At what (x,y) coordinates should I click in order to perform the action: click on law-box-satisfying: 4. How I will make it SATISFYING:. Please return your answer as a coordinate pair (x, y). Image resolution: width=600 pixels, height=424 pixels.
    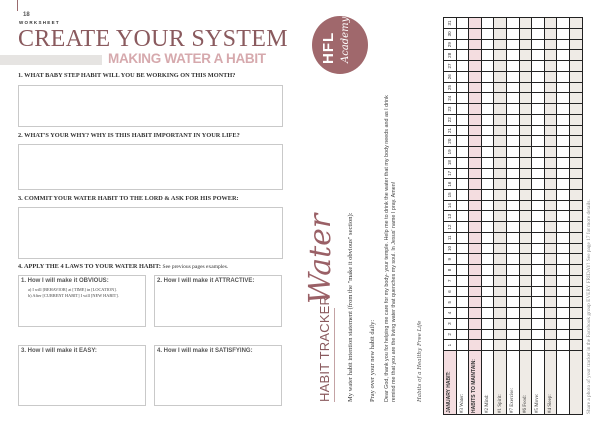
    Looking at the image, I should click on (218, 375).